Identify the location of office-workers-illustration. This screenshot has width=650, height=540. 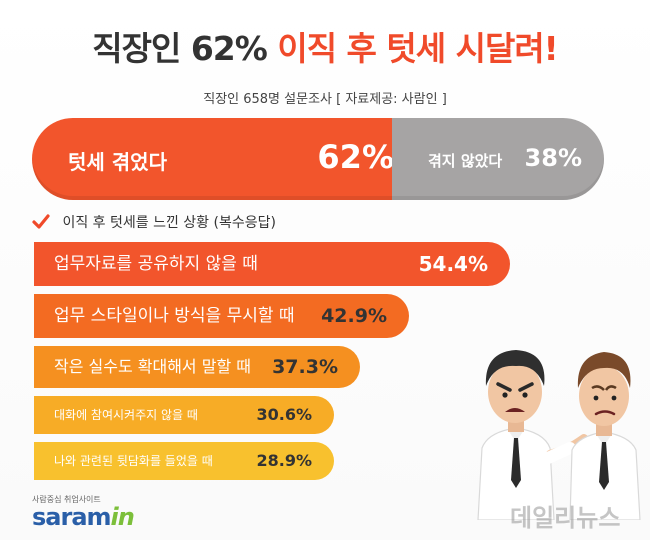
(559, 435).